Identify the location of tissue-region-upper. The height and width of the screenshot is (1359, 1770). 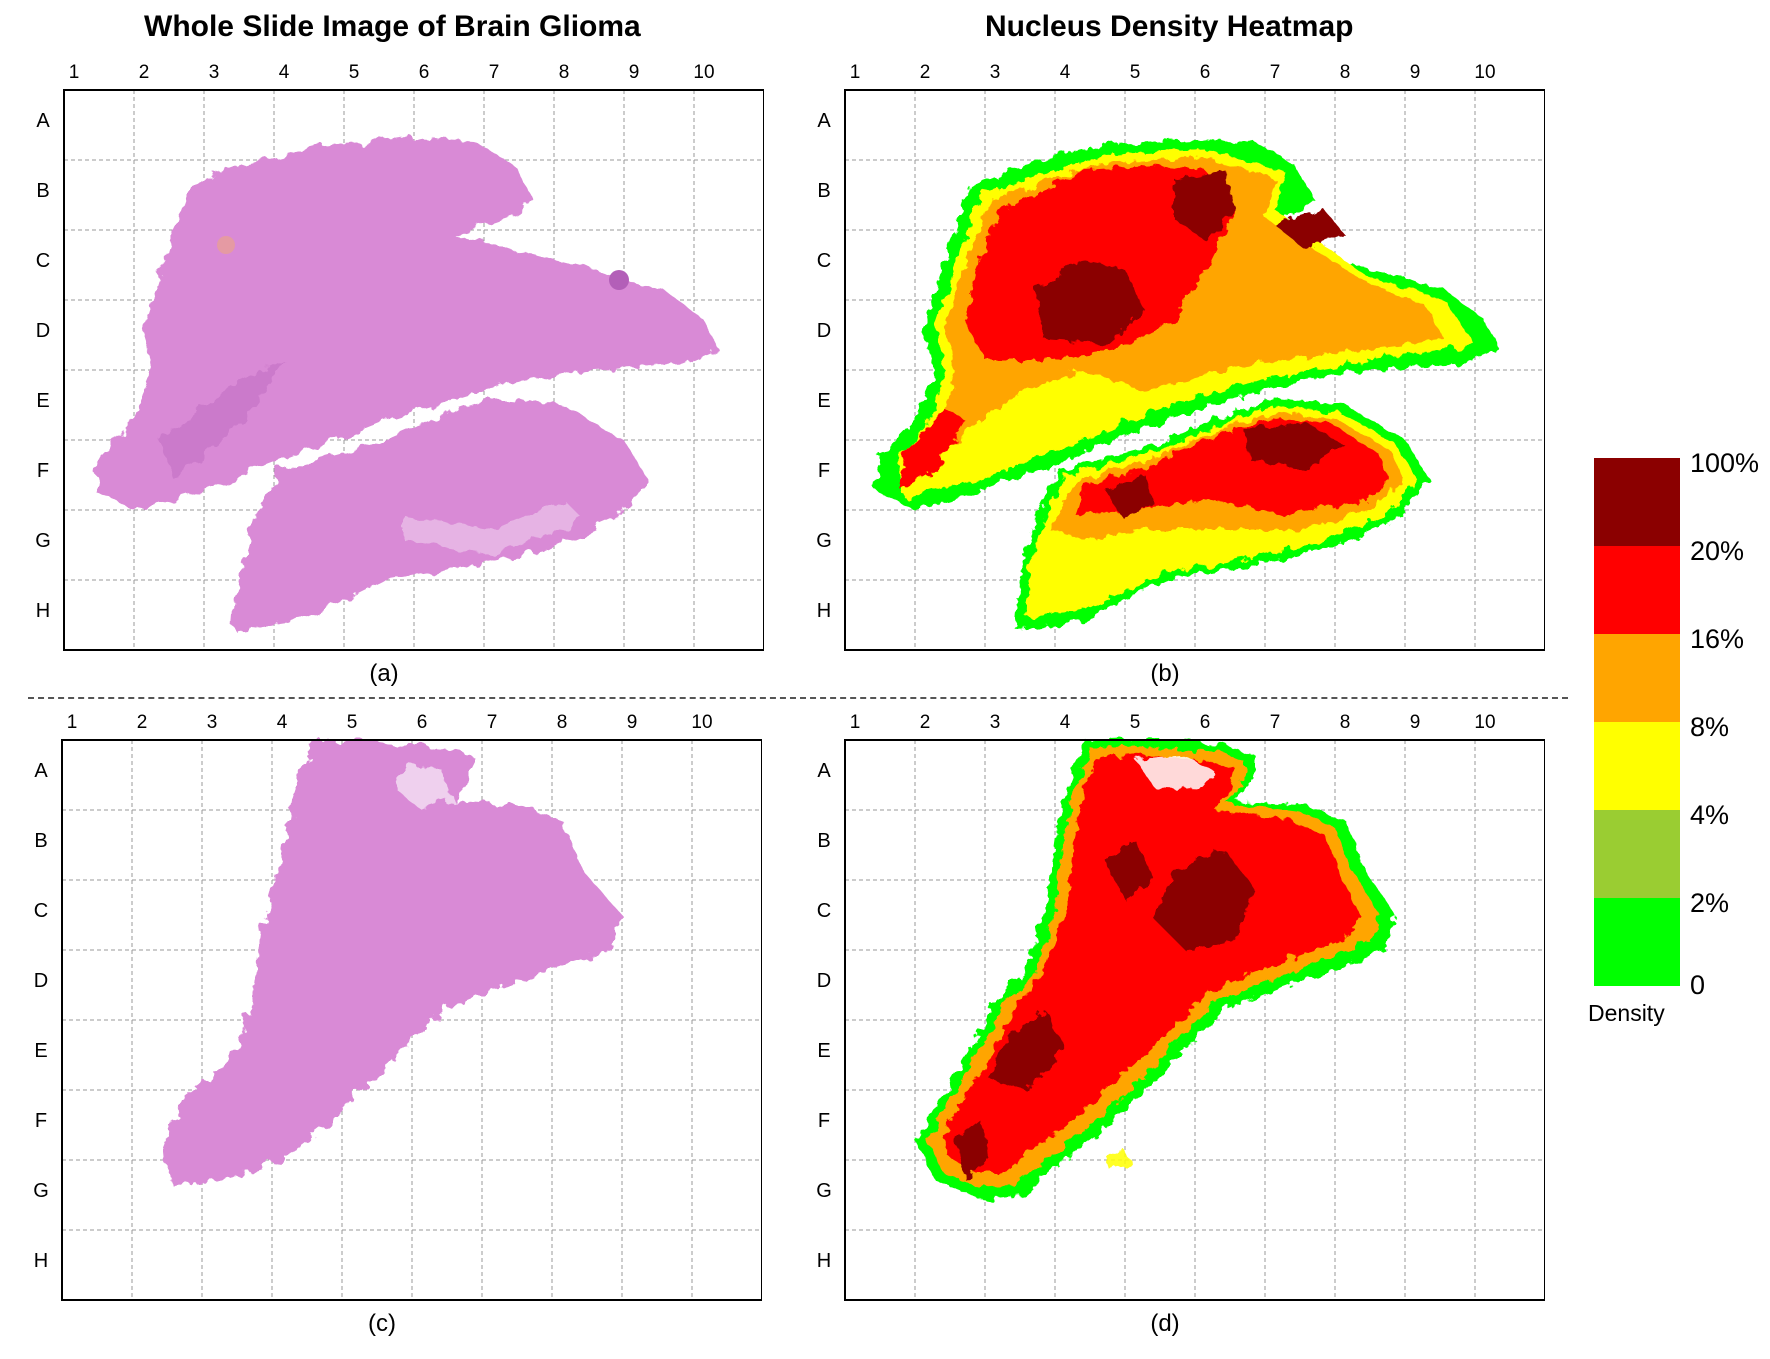
(406, 324).